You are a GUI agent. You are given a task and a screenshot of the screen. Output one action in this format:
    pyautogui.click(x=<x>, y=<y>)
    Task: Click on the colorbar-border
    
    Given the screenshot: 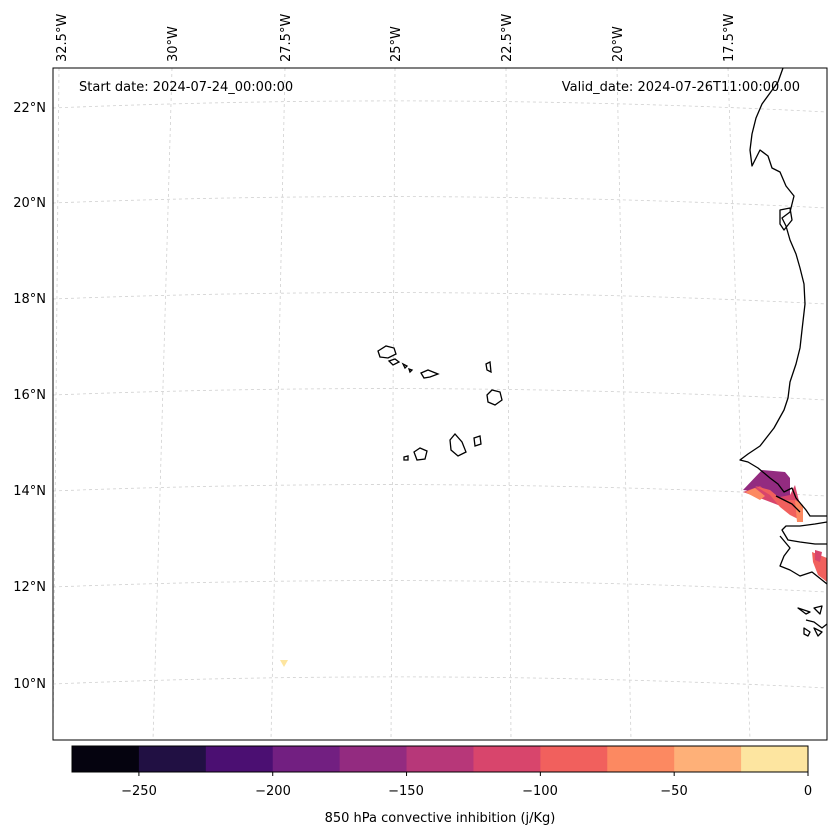 What is the action you would take?
    pyautogui.click(x=440, y=759)
    